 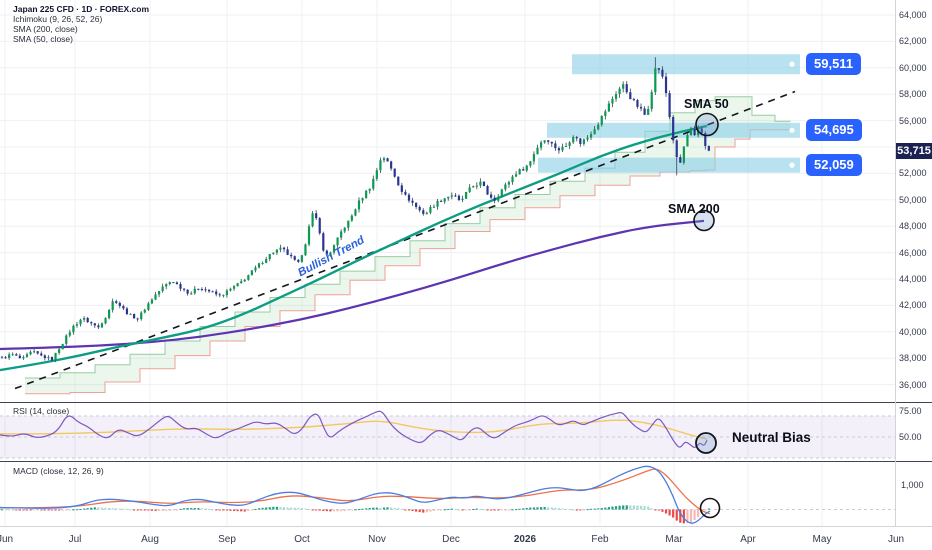 What do you see at coordinates (354, 429) in the screenshot?
I see `rsi-line` at bounding box center [354, 429].